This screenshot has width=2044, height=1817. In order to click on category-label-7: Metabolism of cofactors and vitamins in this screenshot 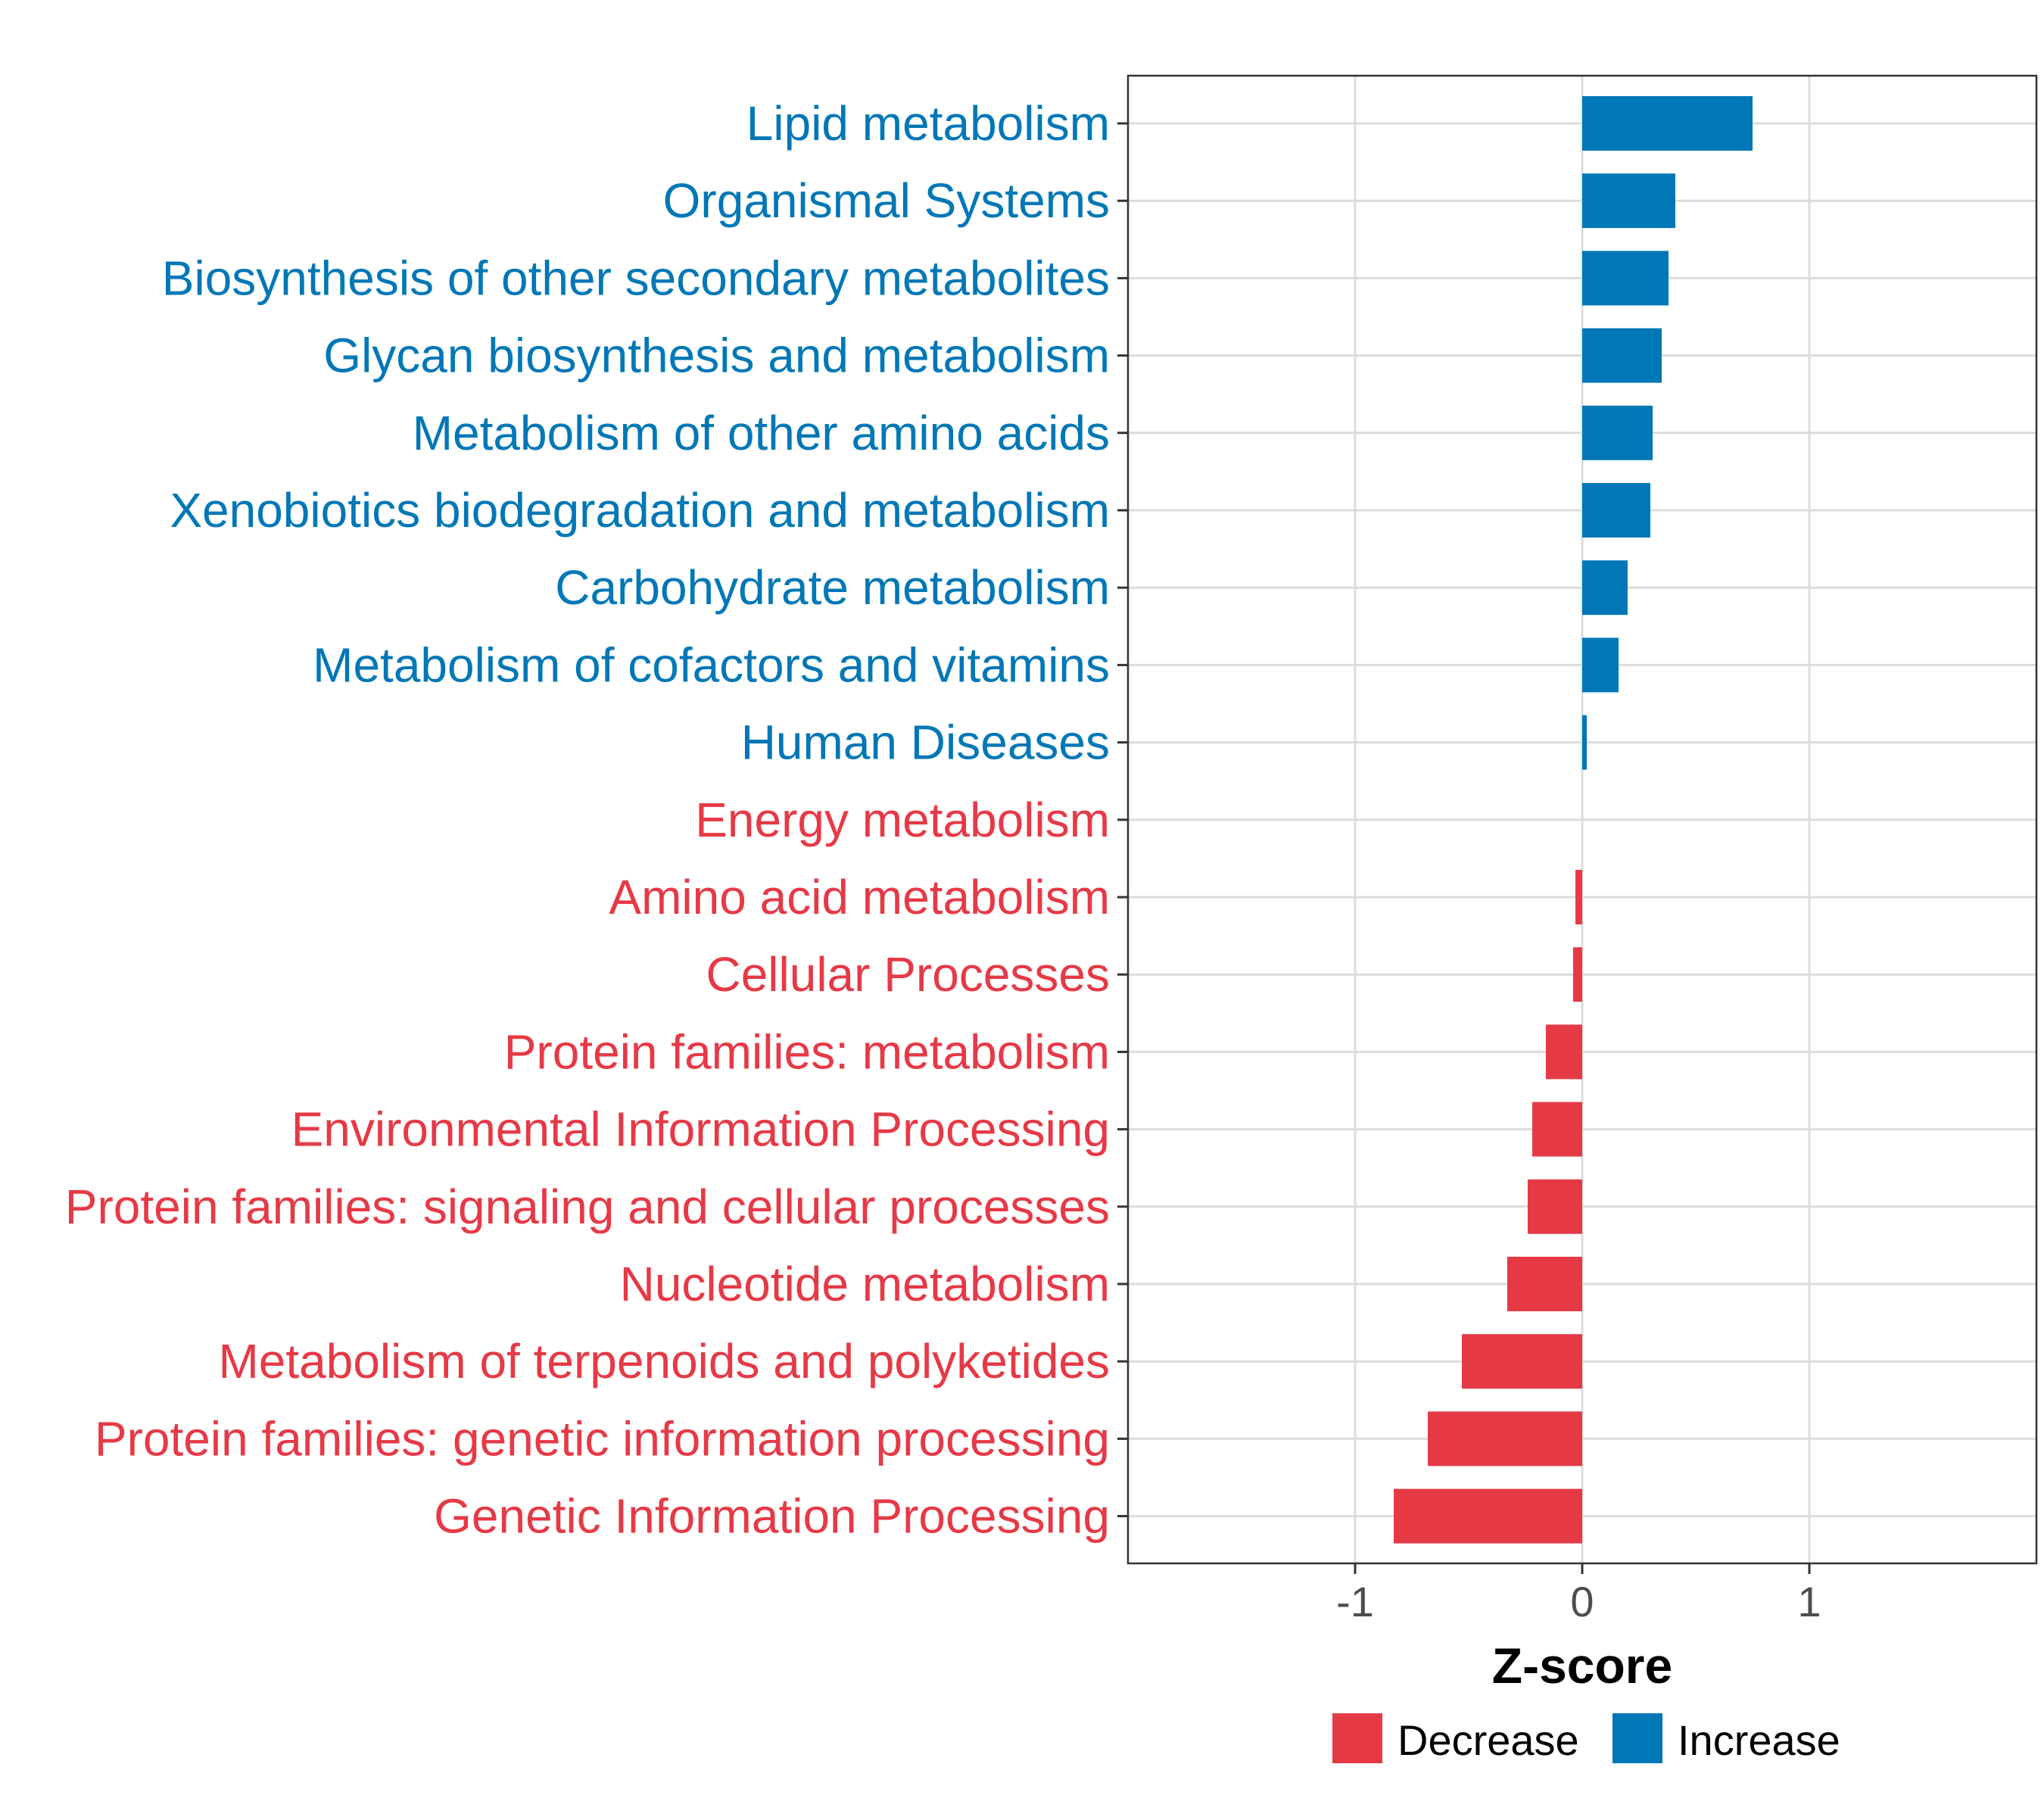, I will do `click(711, 664)`.